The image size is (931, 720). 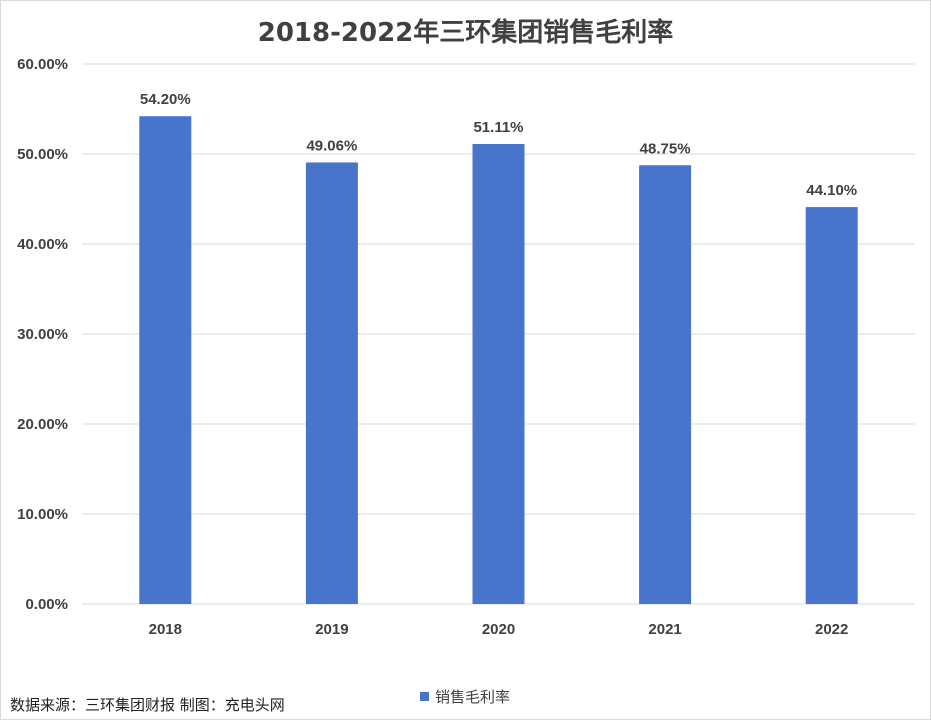 I want to click on x-axis-tick-labels: 2018 2019 2020 2021 2022, so click(x=499, y=629).